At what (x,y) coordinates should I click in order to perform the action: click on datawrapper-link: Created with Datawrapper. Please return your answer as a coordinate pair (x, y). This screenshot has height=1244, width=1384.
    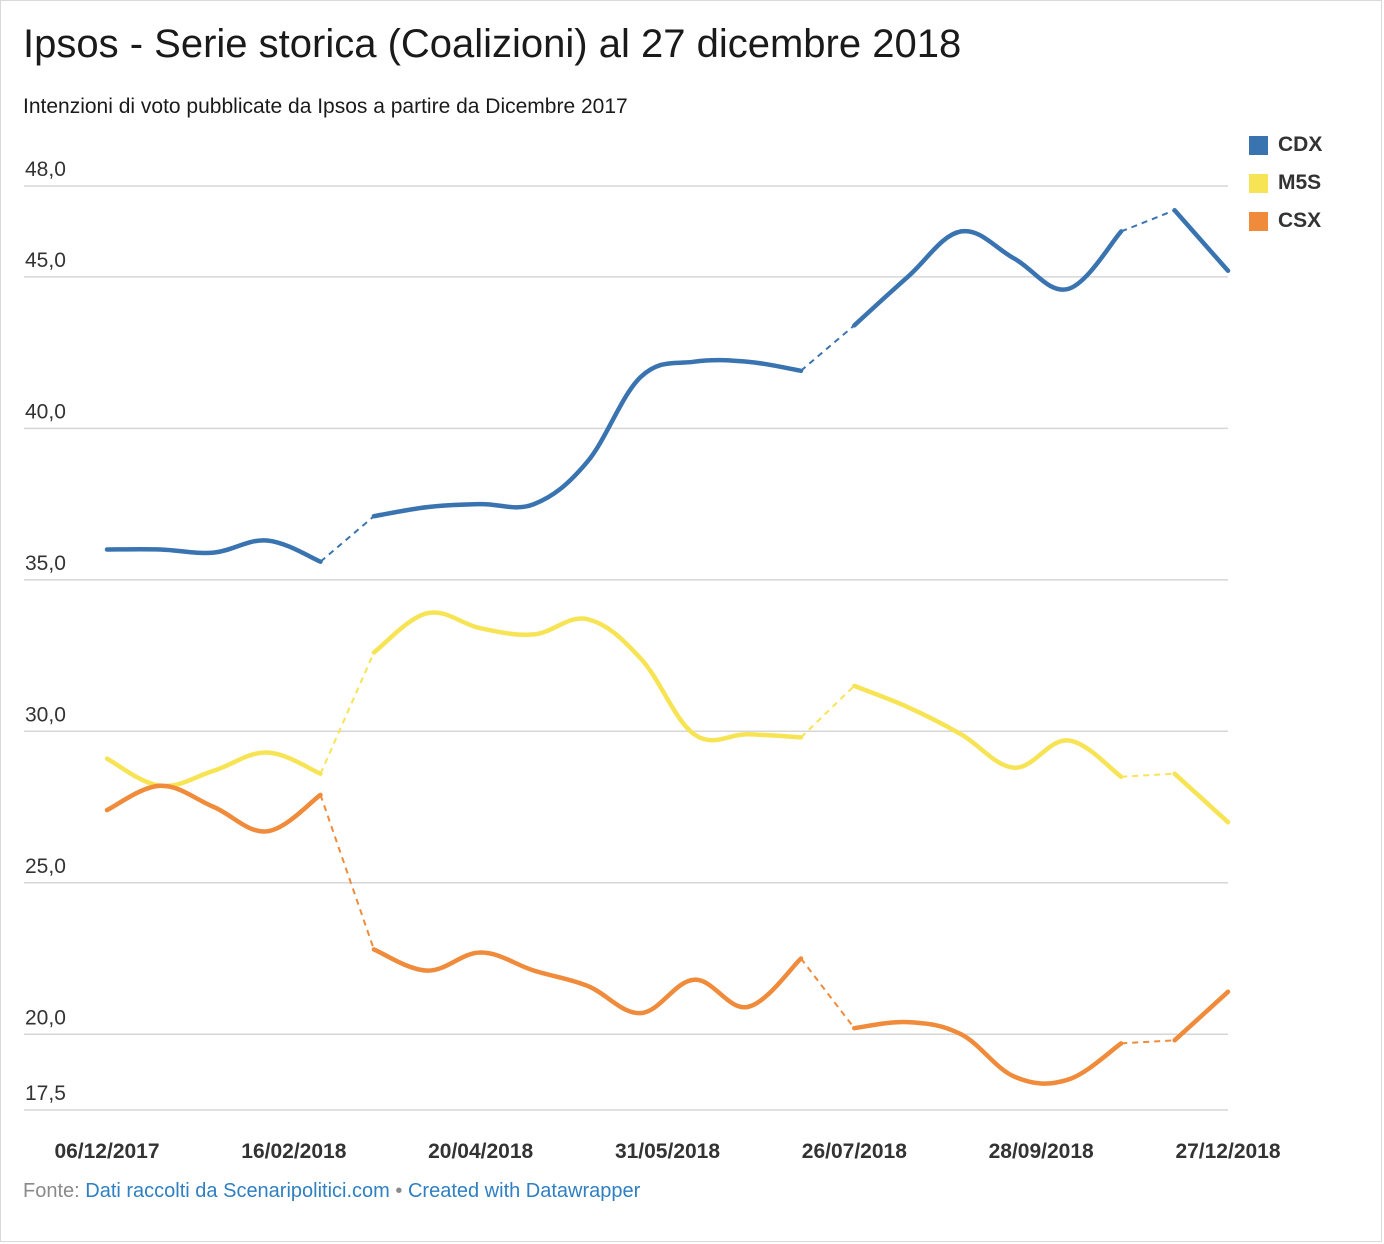
    Looking at the image, I should click on (524, 1191).